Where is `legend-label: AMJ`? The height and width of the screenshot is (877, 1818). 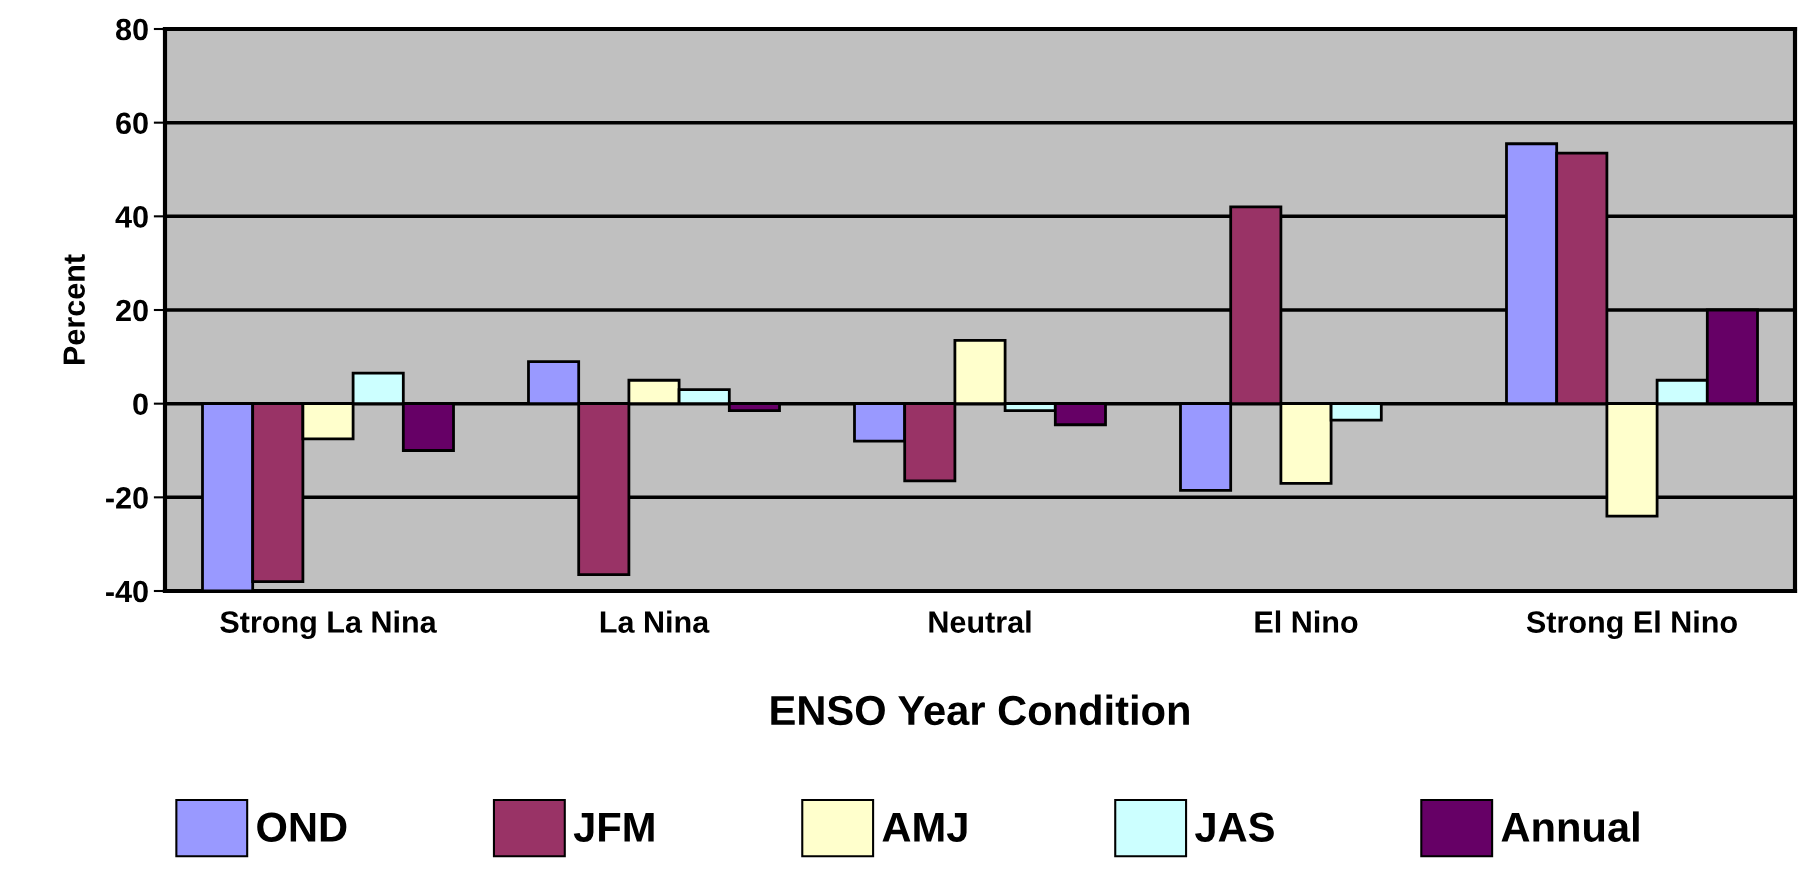 legend-label: AMJ is located at coordinates (924, 827).